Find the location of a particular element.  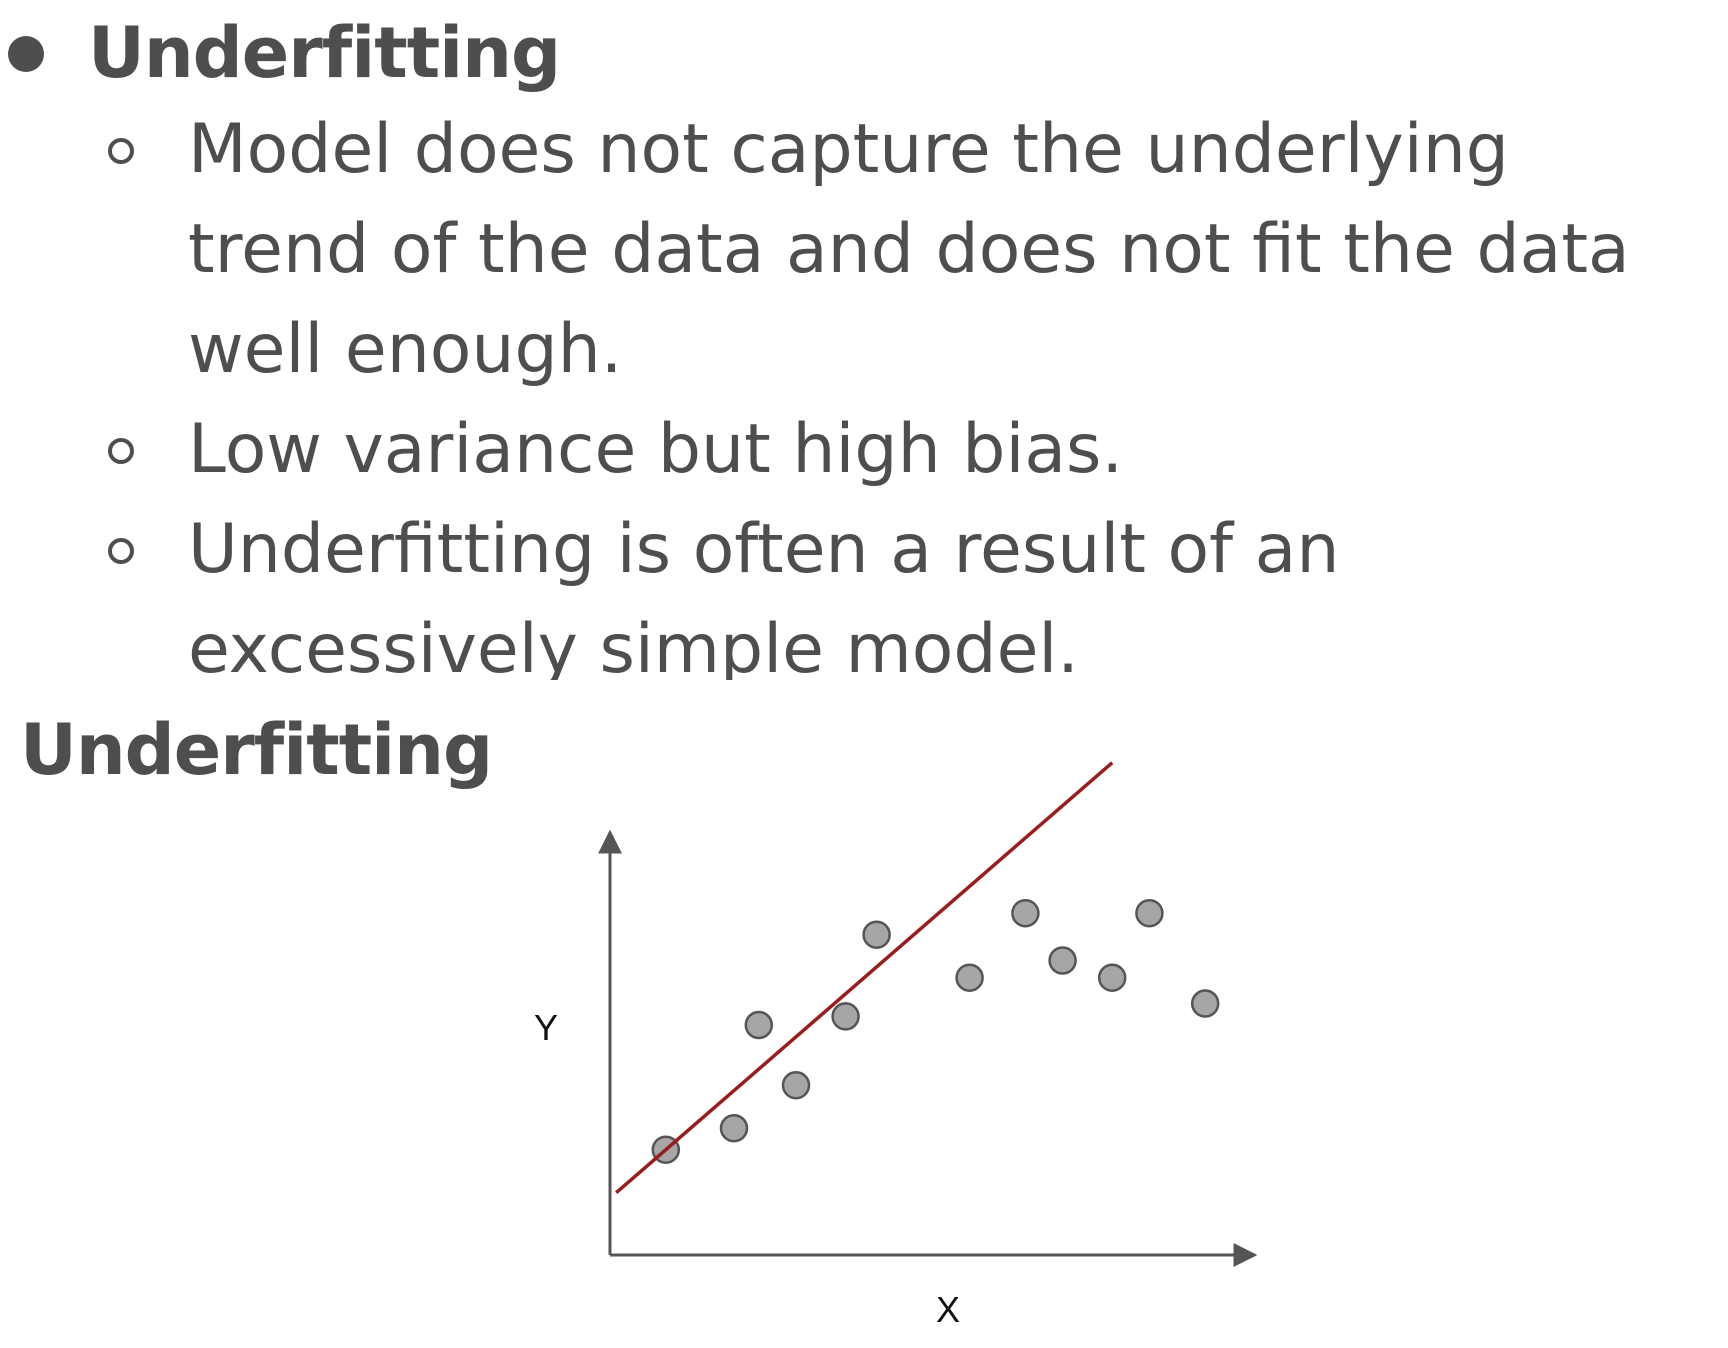

scatter-points is located at coordinates (935, 1031).